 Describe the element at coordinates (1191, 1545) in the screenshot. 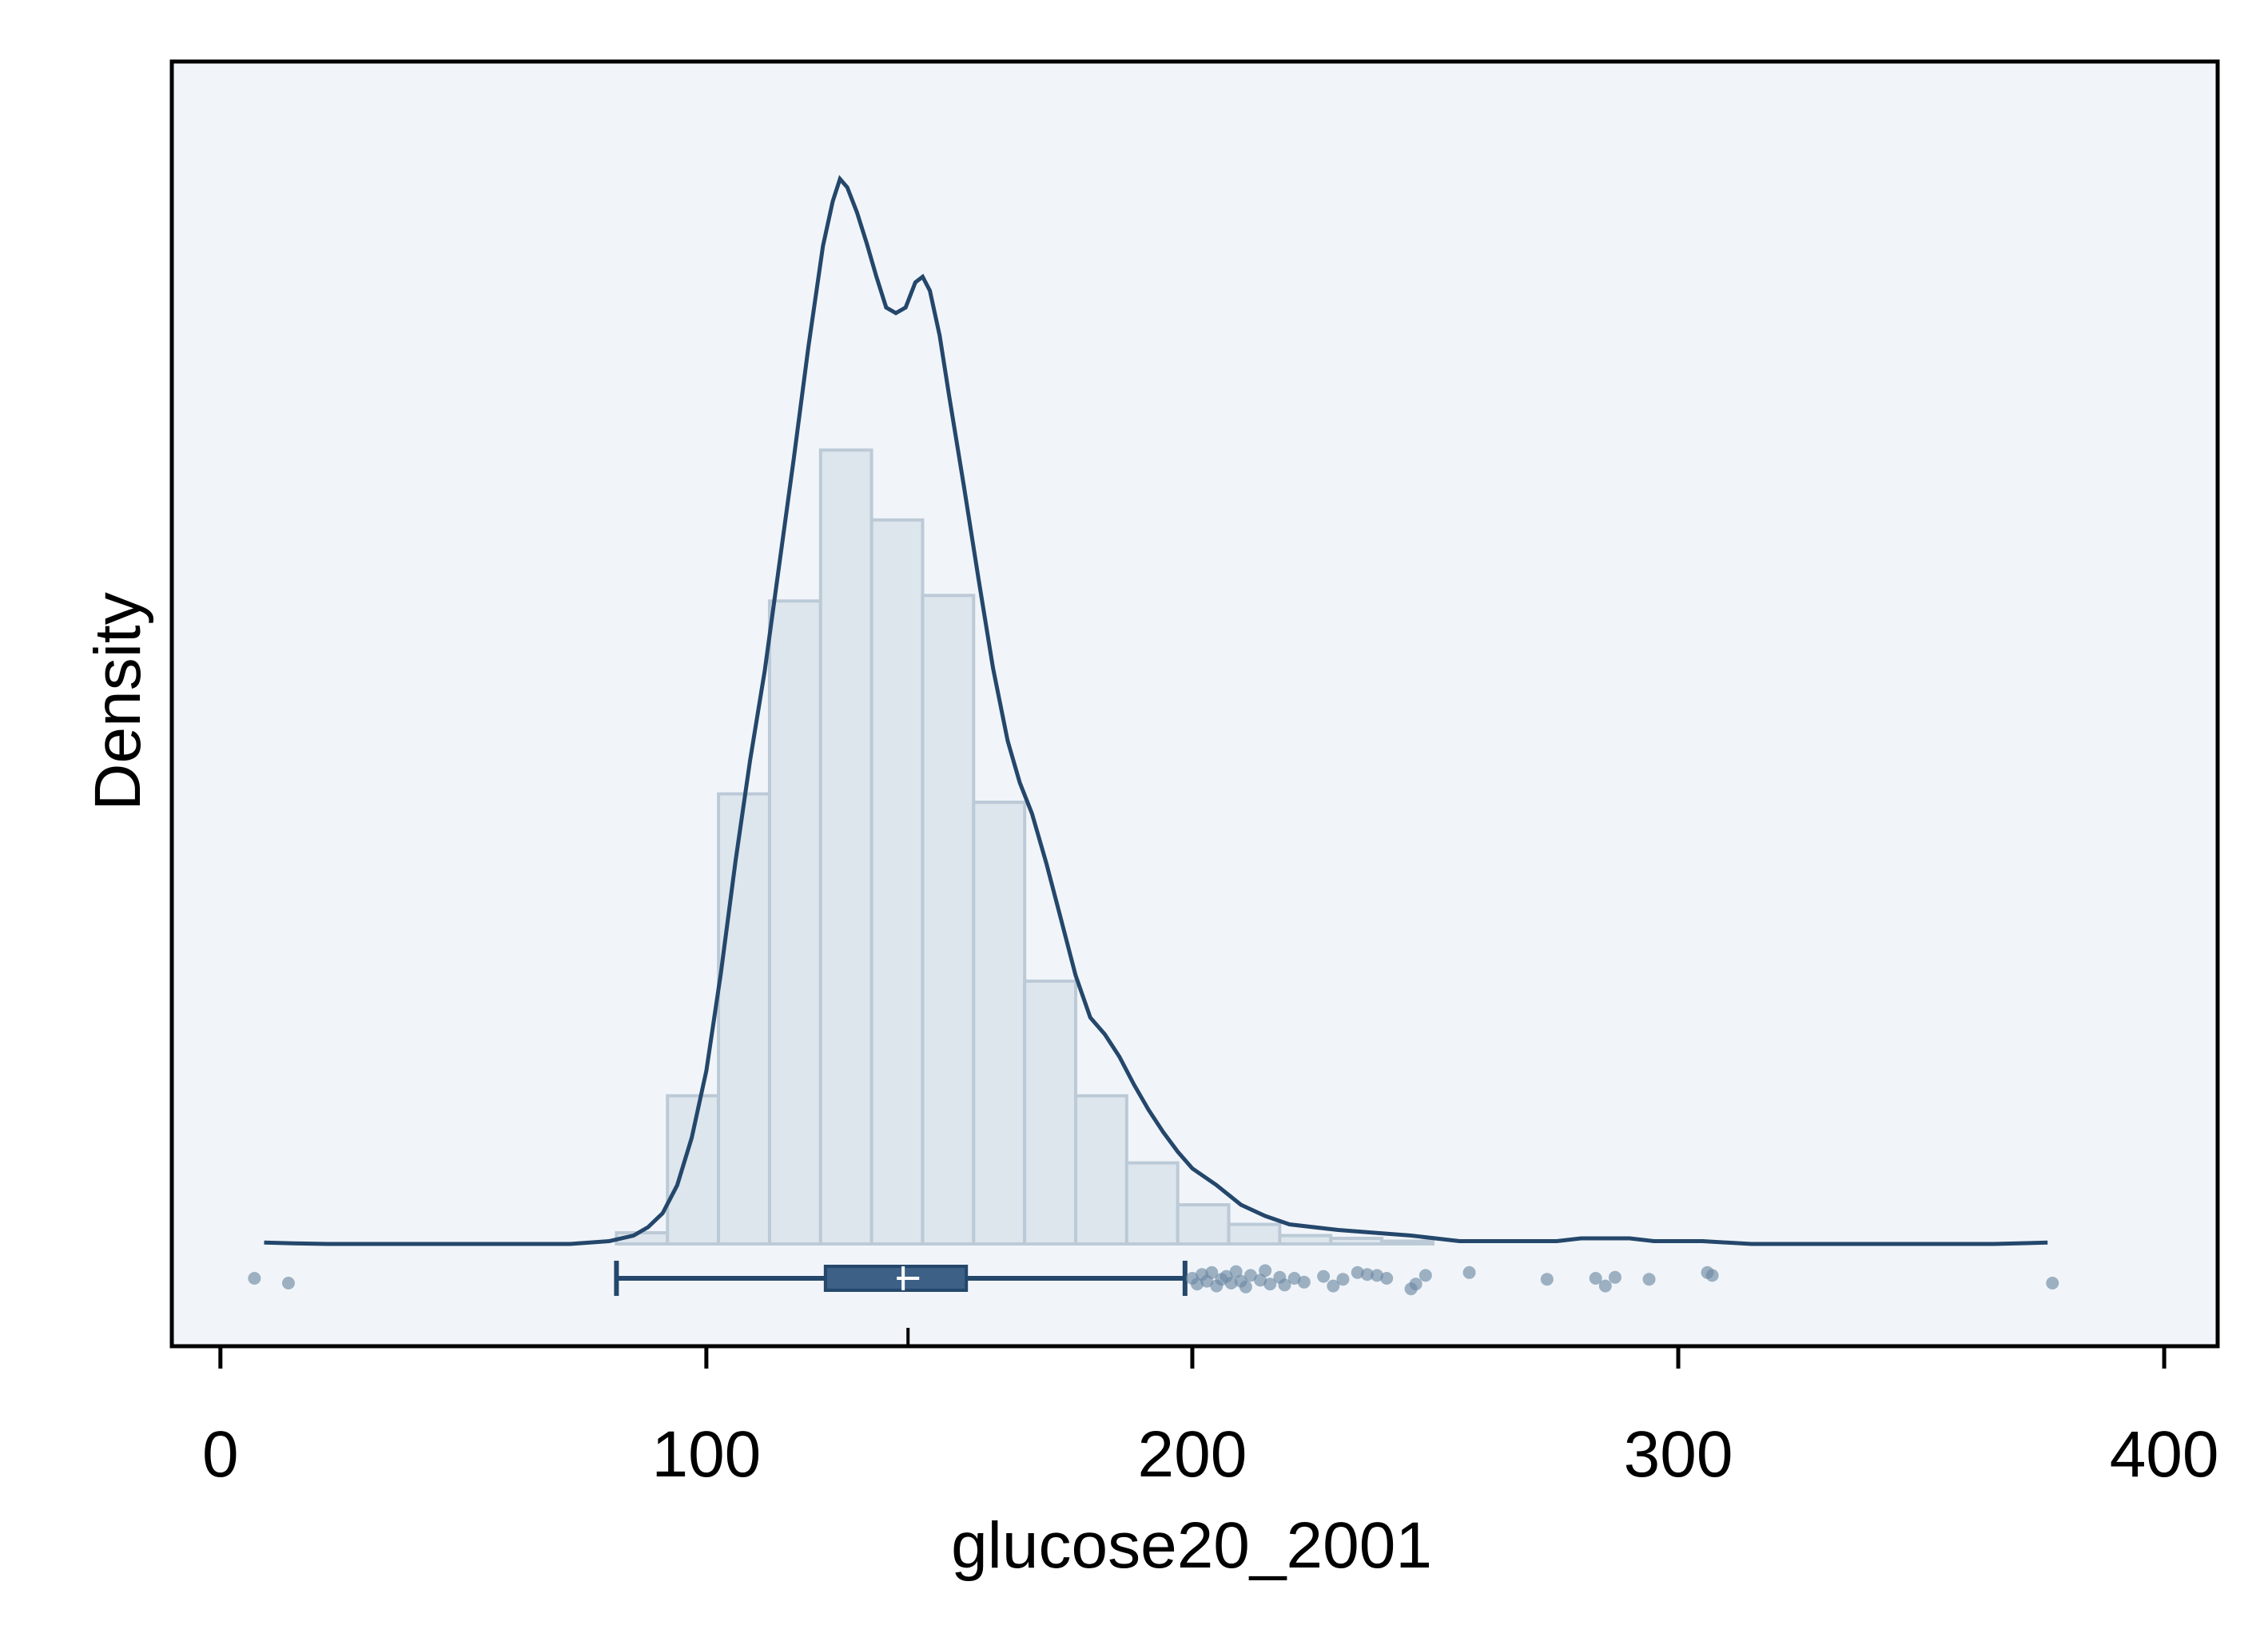

I see `x-axis-title: glucose20_2001` at that location.